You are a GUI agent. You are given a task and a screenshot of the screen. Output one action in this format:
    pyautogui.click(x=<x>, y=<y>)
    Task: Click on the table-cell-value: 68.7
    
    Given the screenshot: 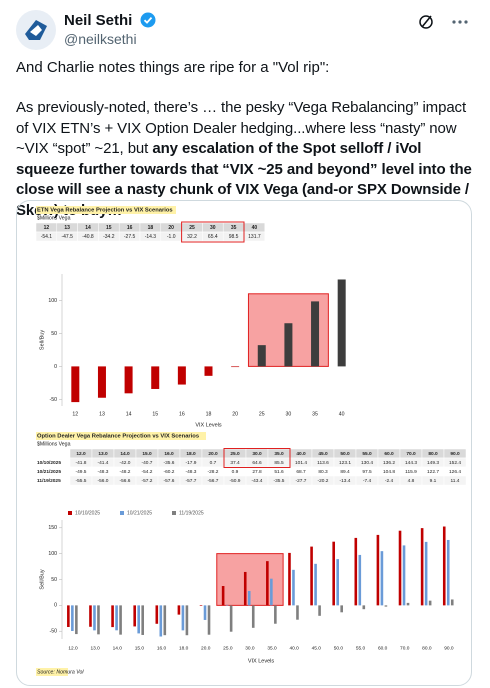 What is the action you would take?
    pyautogui.click(x=301, y=472)
    